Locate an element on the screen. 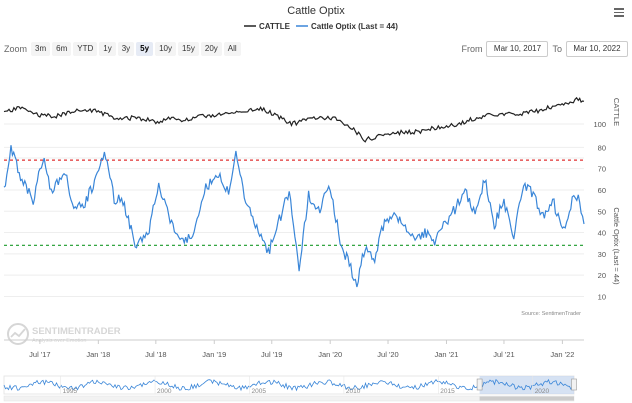 This screenshot has width=632, height=403. optix-y-tick-label: 60 is located at coordinates (602, 190).